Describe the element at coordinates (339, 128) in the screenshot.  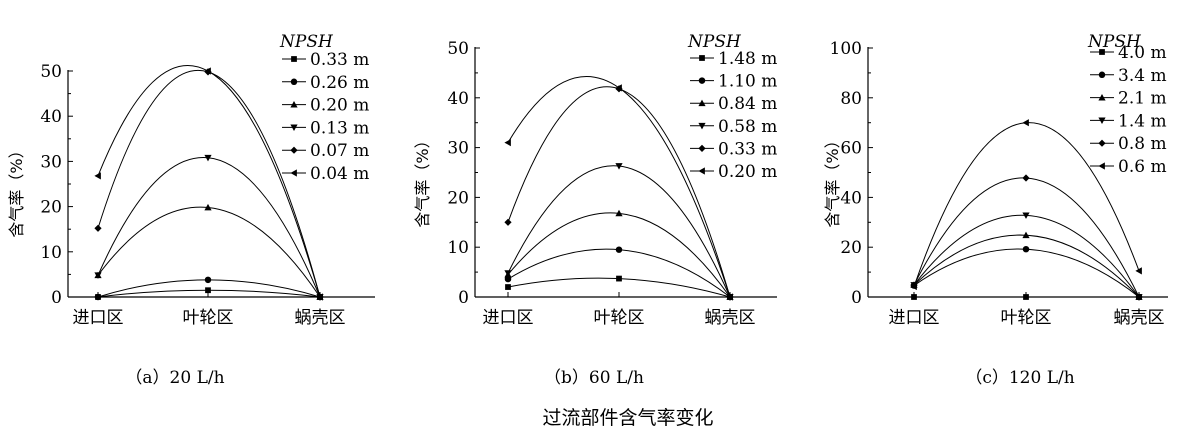
I see `legend-entry: 0.13 m` at that location.